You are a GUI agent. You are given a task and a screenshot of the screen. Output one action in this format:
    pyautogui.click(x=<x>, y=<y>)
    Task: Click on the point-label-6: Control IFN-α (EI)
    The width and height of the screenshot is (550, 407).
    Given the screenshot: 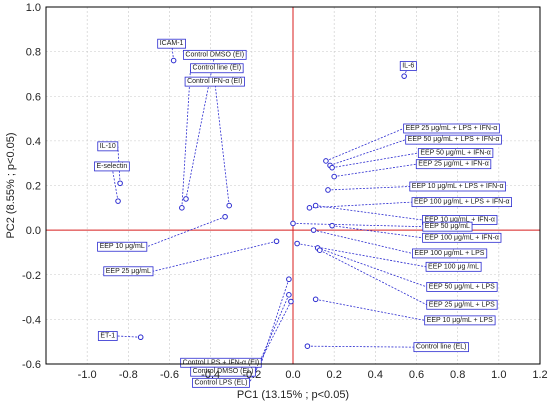 What is the action you would take?
    pyautogui.click(x=214, y=81)
    